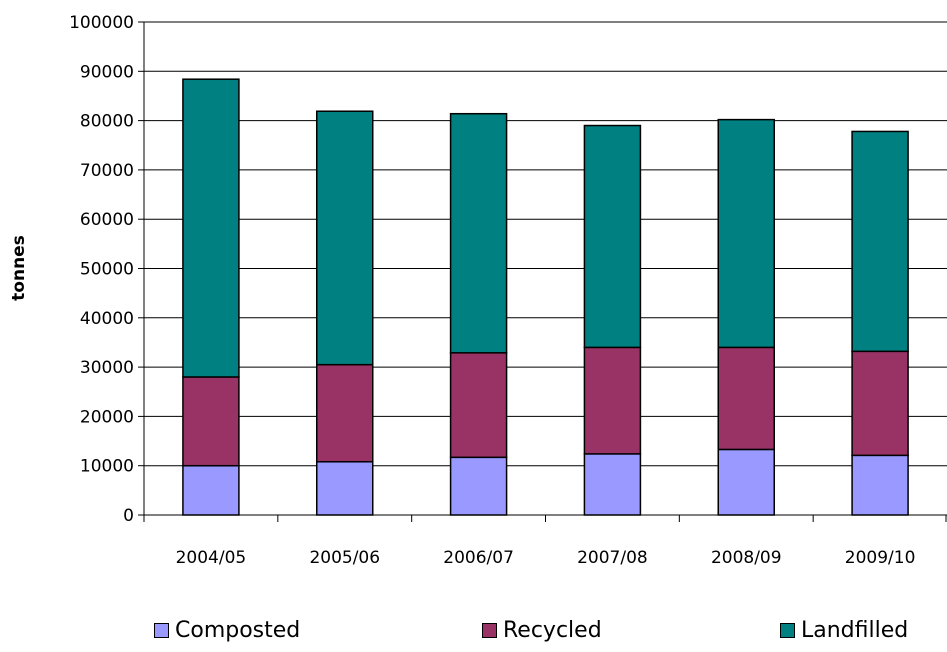 This screenshot has height=652, width=947. I want to click on legend-item-composted: Composted, so click(227, 630).